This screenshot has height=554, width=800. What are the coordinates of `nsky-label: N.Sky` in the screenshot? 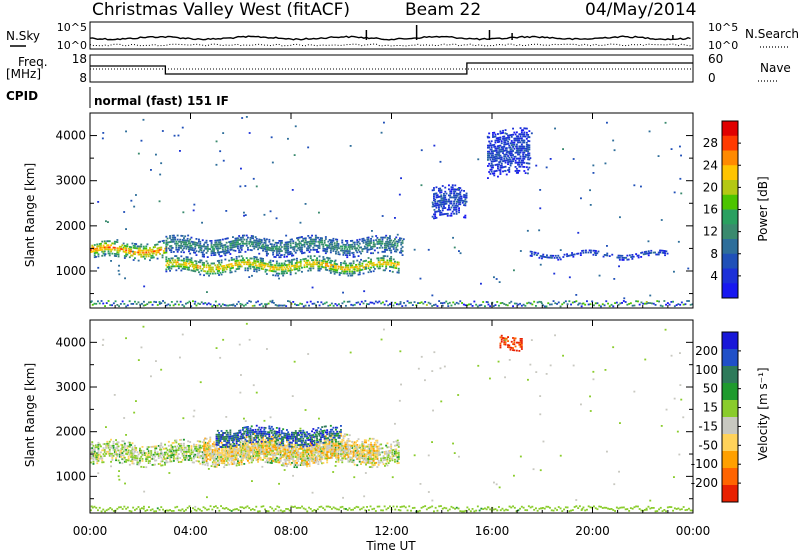 It's located at (23, 36).